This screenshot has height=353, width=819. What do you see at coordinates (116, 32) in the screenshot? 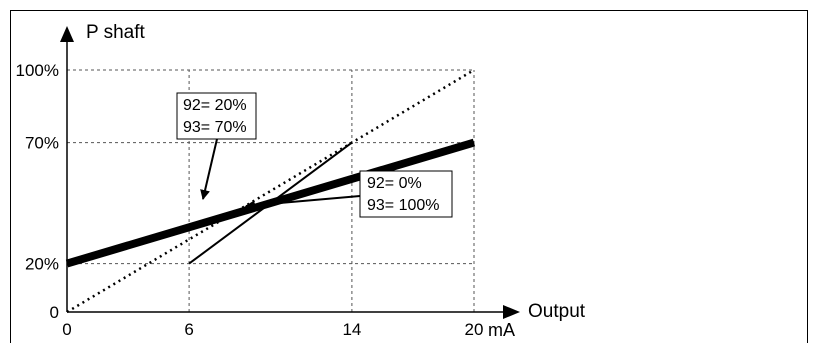
I see `y-axis-label: P shaft` at bounding box center [116, 32].